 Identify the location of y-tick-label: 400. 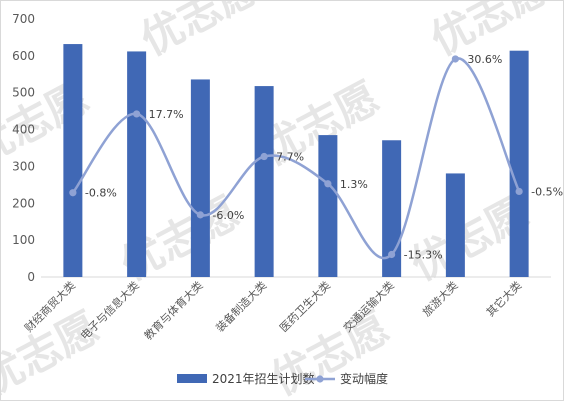
(23, 130).